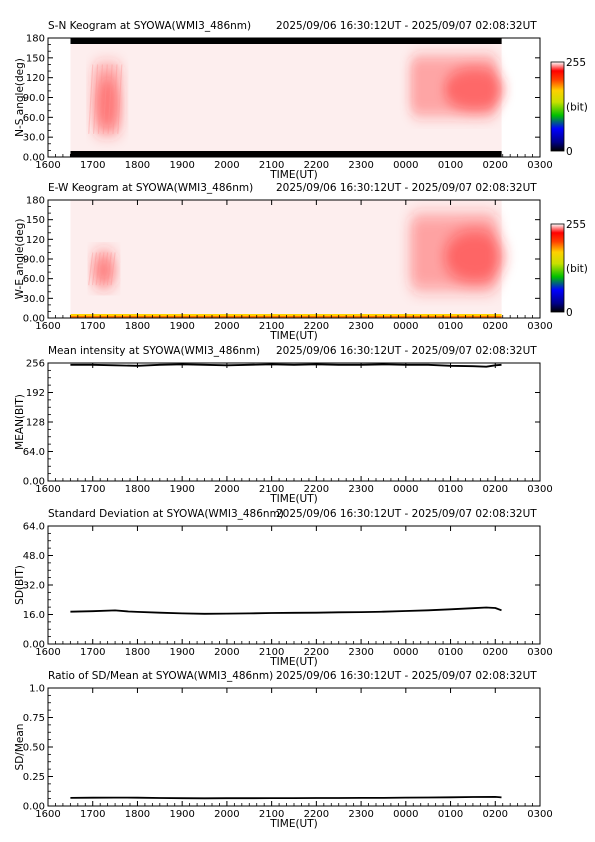 The height and width of the screenshot is (842, 595). What do you see at coordinates (160, 676) in the screenshot?
I see `panel-title: Ratio of SD/Mean at SYOWA(WMI3_486nm)` at bounding box center [160, 676].